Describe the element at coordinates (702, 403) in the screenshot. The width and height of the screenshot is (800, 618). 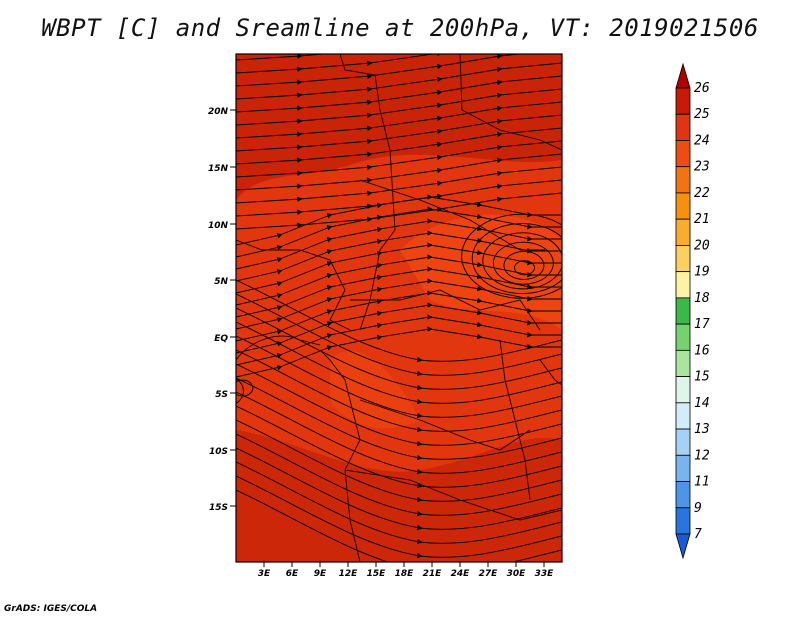
I see `colorbar-label: 14` at that location.